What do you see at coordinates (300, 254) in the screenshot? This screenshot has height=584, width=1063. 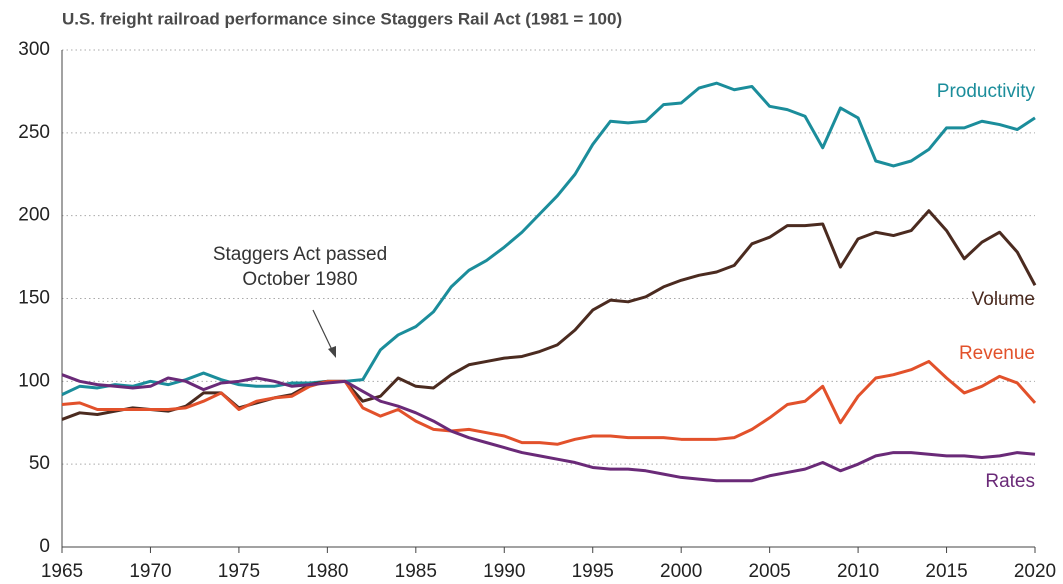 I see `annotation: Staggers Act passed` at bounding box center [300, 254].